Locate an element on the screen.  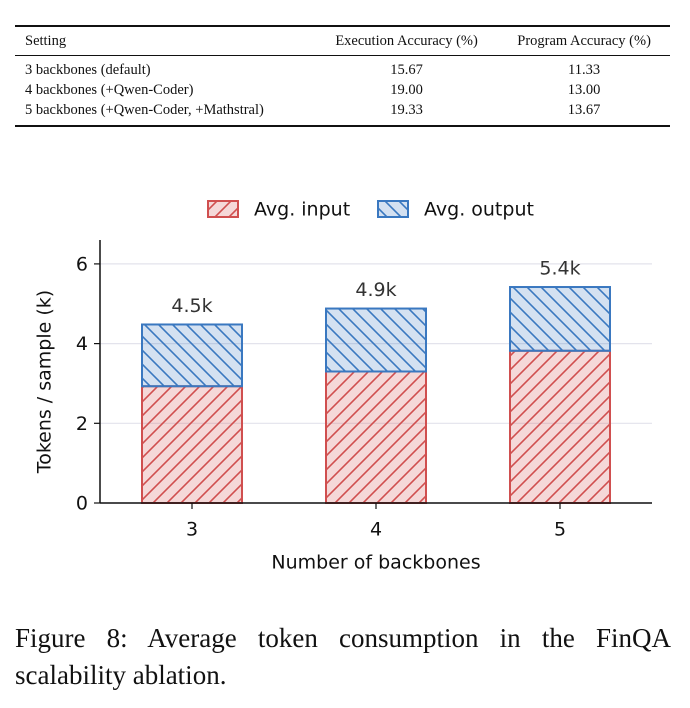
y-tick-label: 6 is located at coordinates (82, 264).